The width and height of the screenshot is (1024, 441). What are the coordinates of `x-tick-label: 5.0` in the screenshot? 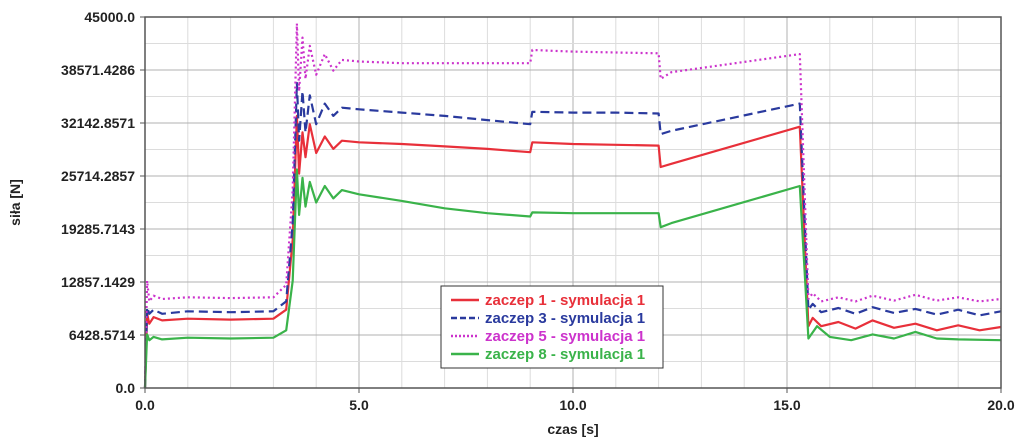 It's located at (359, 405).